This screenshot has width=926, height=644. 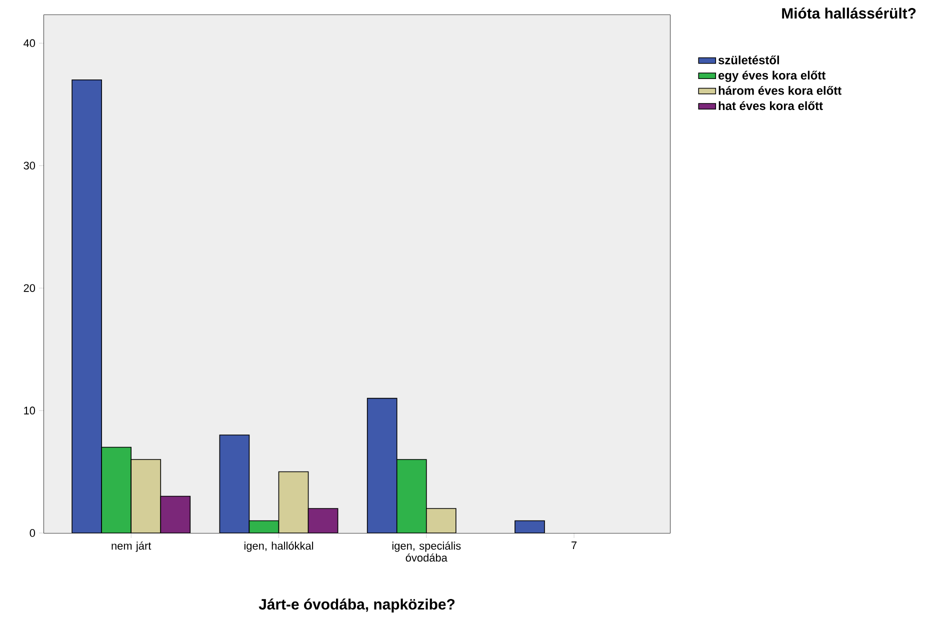 What do you see at coordinates (356, 605) in the screenshot?
I see `x-axis-title: Járt-e óvodába, napközibe?` at bounding box center [356, 605].